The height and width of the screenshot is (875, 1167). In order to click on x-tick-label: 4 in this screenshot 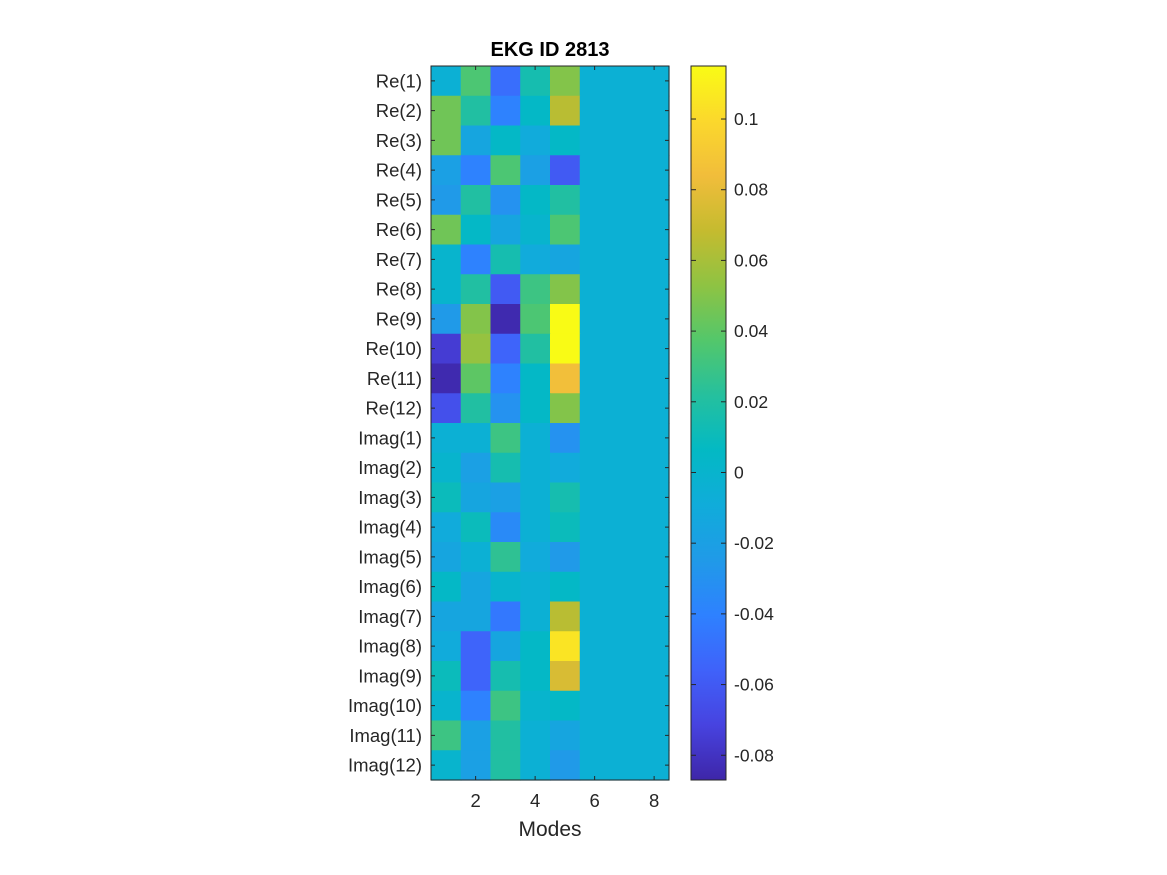, I will do `click(535, 800)`.